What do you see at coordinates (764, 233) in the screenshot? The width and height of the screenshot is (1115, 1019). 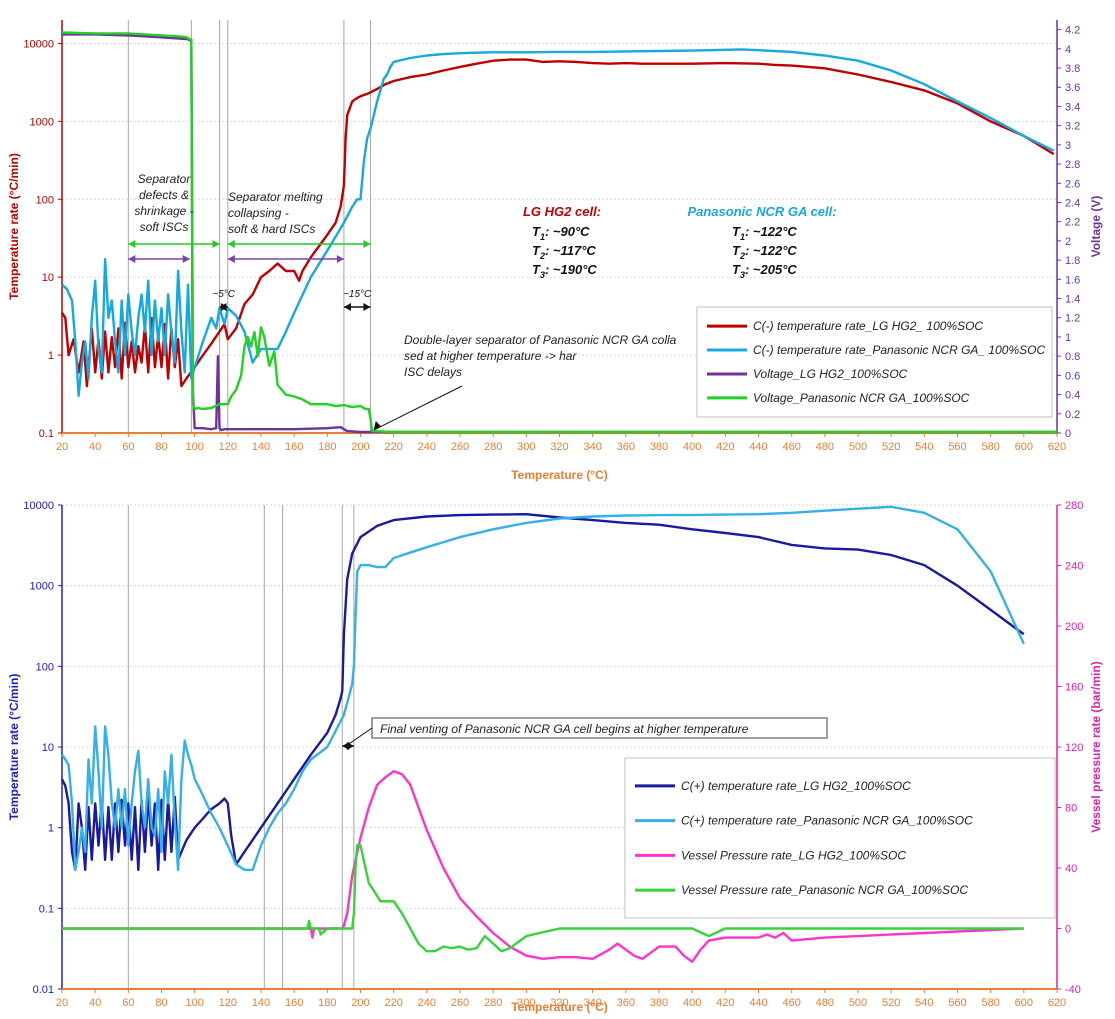 I see `cell-value: T1: ~122°C` at bounding box center [764, 233].